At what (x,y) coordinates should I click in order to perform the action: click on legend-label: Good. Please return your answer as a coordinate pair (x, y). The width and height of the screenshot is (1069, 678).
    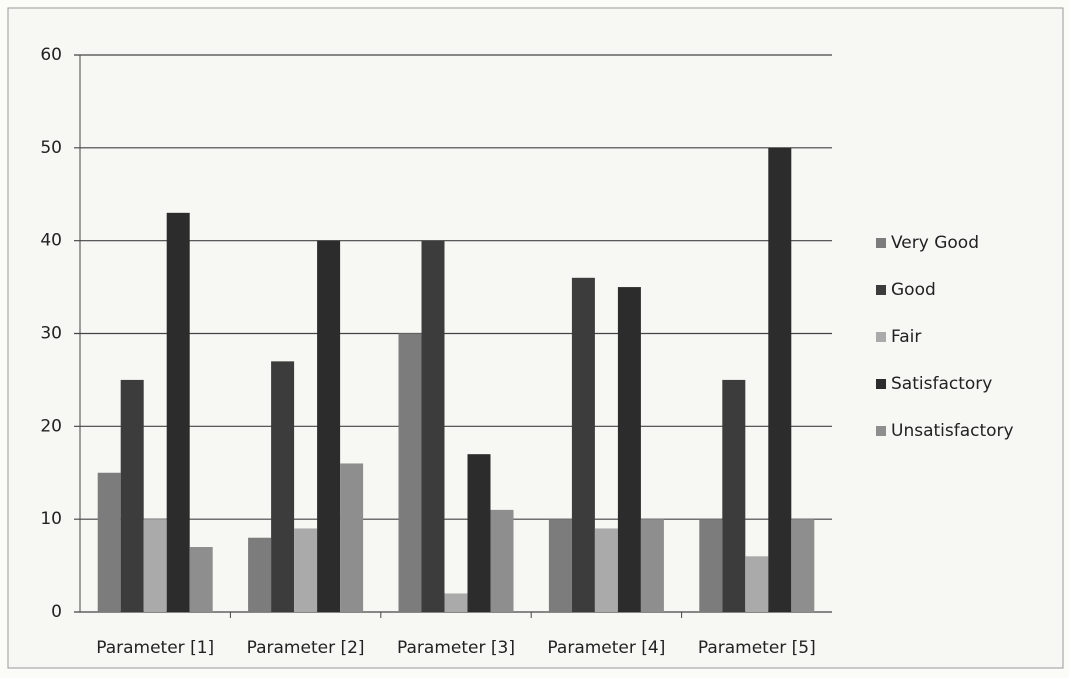
    Looking at the image, I should click on (913, 290).